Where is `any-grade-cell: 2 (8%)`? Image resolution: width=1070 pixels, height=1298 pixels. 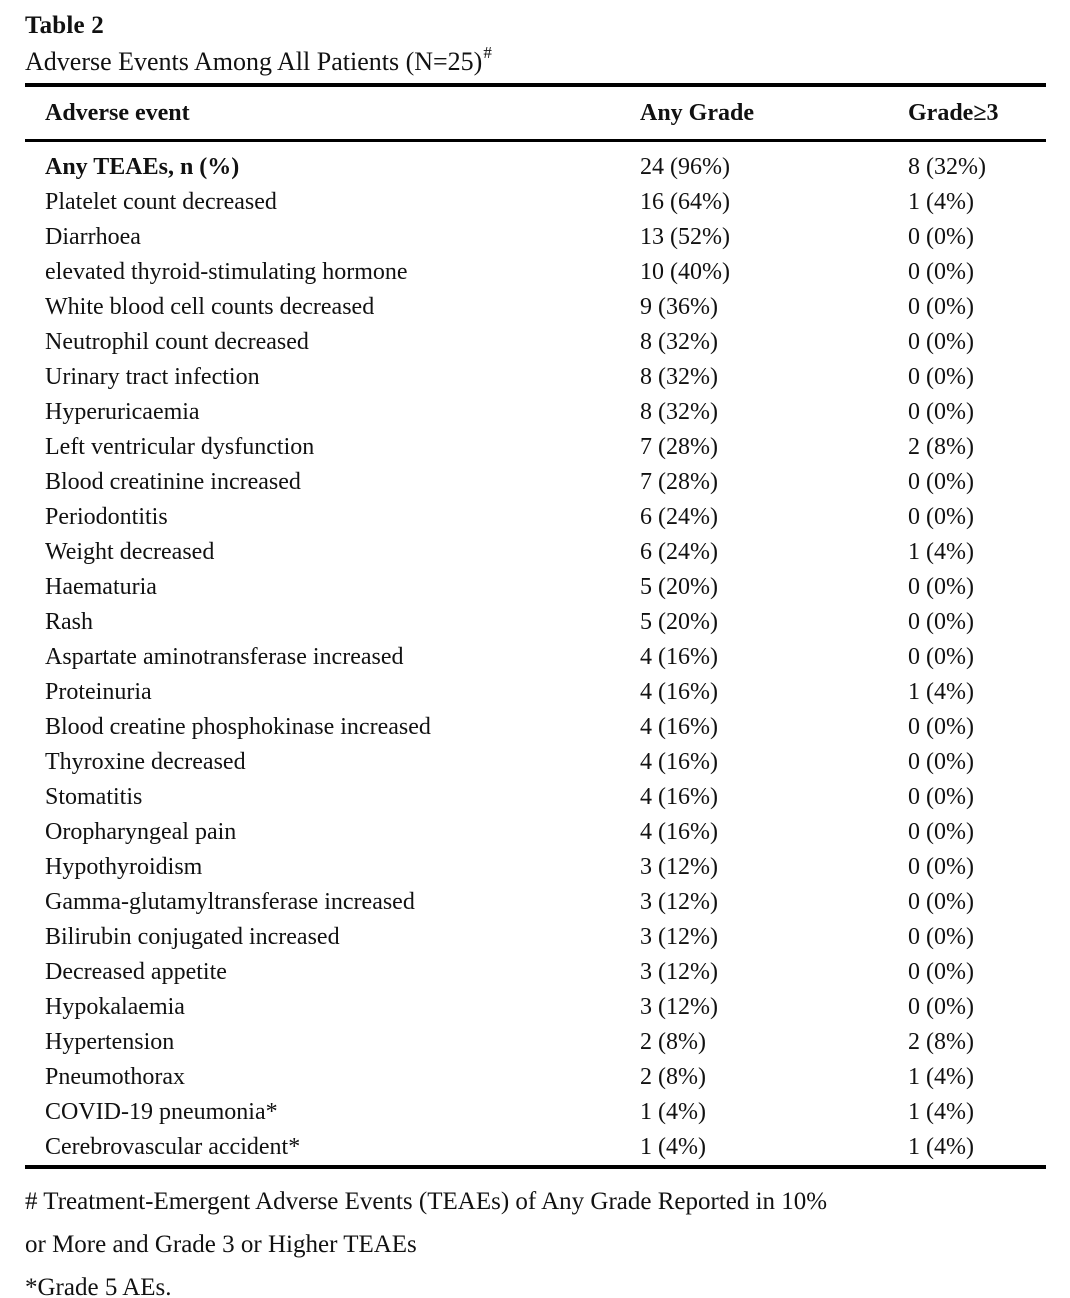
any-grade-cell: 2 (8%) is located at coordinates (673, 1042).